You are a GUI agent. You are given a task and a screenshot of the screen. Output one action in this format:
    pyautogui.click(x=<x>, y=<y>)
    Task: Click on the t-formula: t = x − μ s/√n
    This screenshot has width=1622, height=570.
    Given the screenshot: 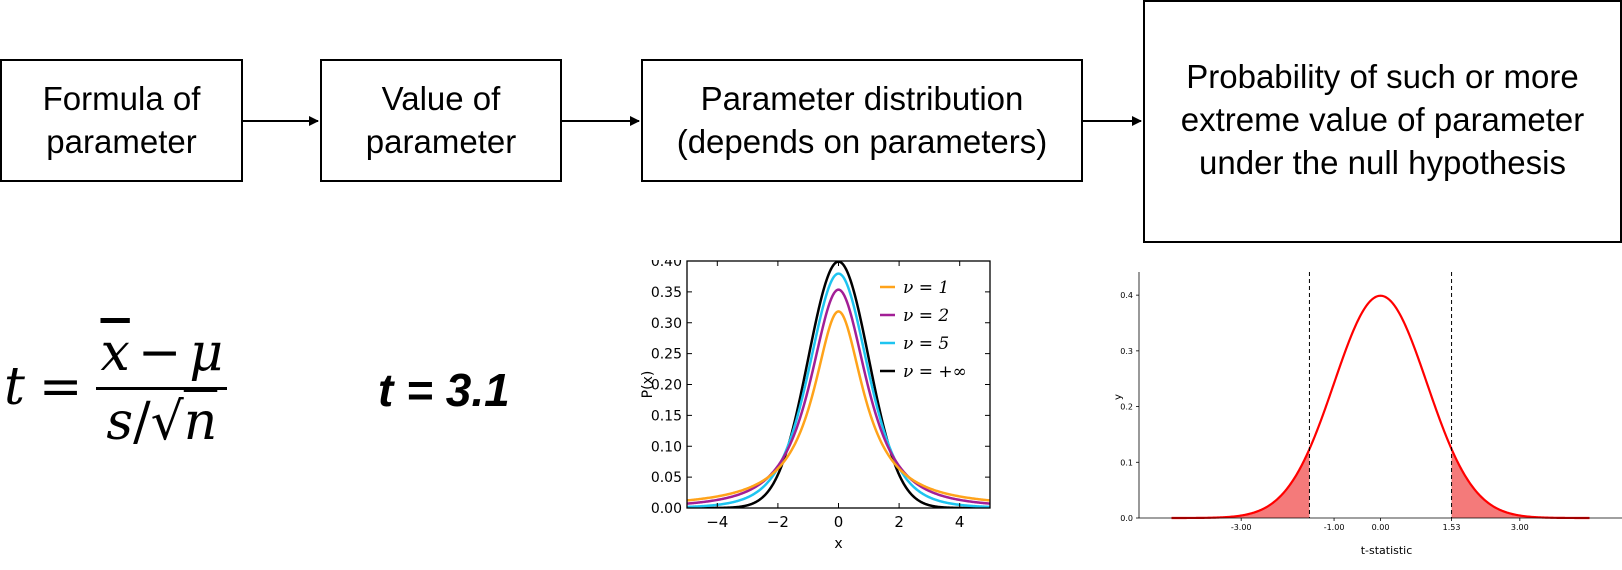 What is the action you would take?
    pyautogui.click(x=129, y=387)
    